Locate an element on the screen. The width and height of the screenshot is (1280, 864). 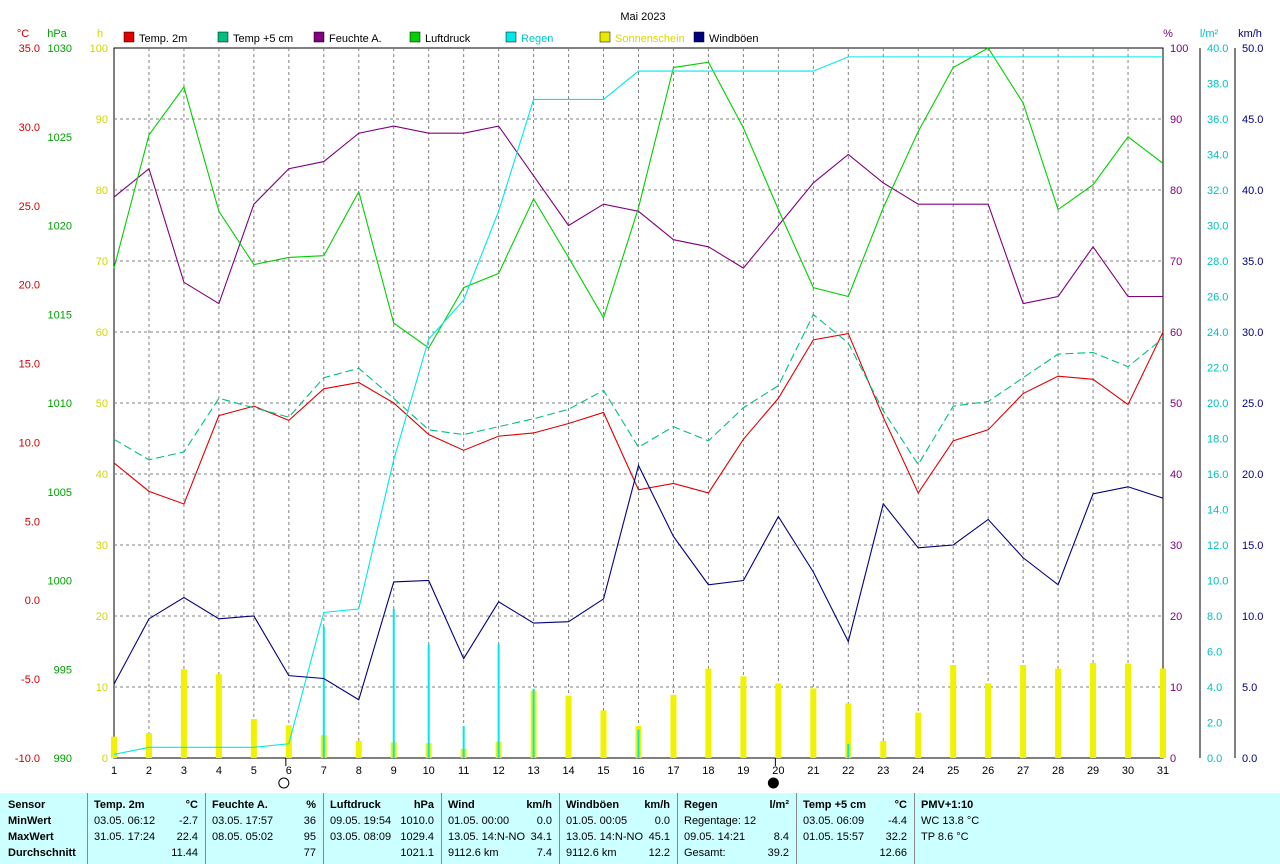
x-tick-label: 8 is located at coordinates (359, 771).